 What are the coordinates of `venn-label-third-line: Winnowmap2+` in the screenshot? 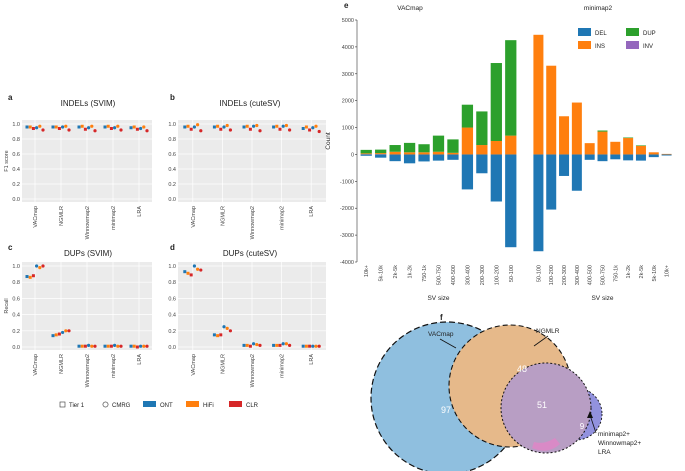 It's located at (619, 443).